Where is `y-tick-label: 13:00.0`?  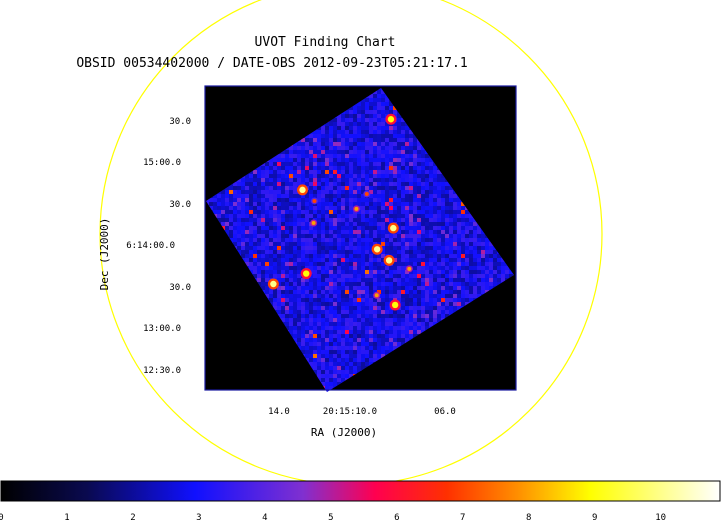 y-tick-label: 13:00.0 is located at coordinates (162, 329).